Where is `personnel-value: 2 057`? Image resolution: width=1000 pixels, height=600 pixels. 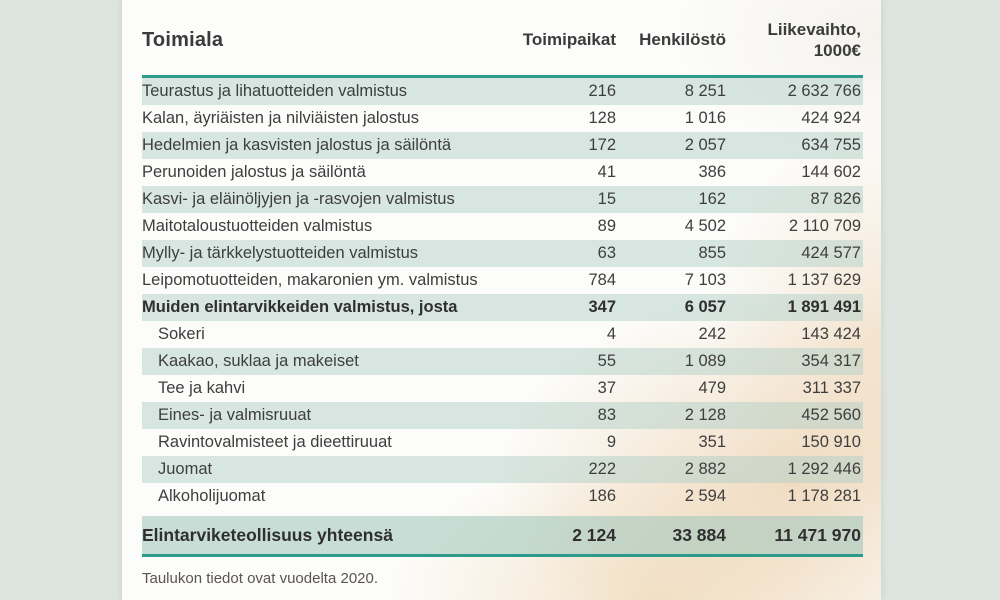
personnel-value: 2 057 is located at coordinates (705, 145).